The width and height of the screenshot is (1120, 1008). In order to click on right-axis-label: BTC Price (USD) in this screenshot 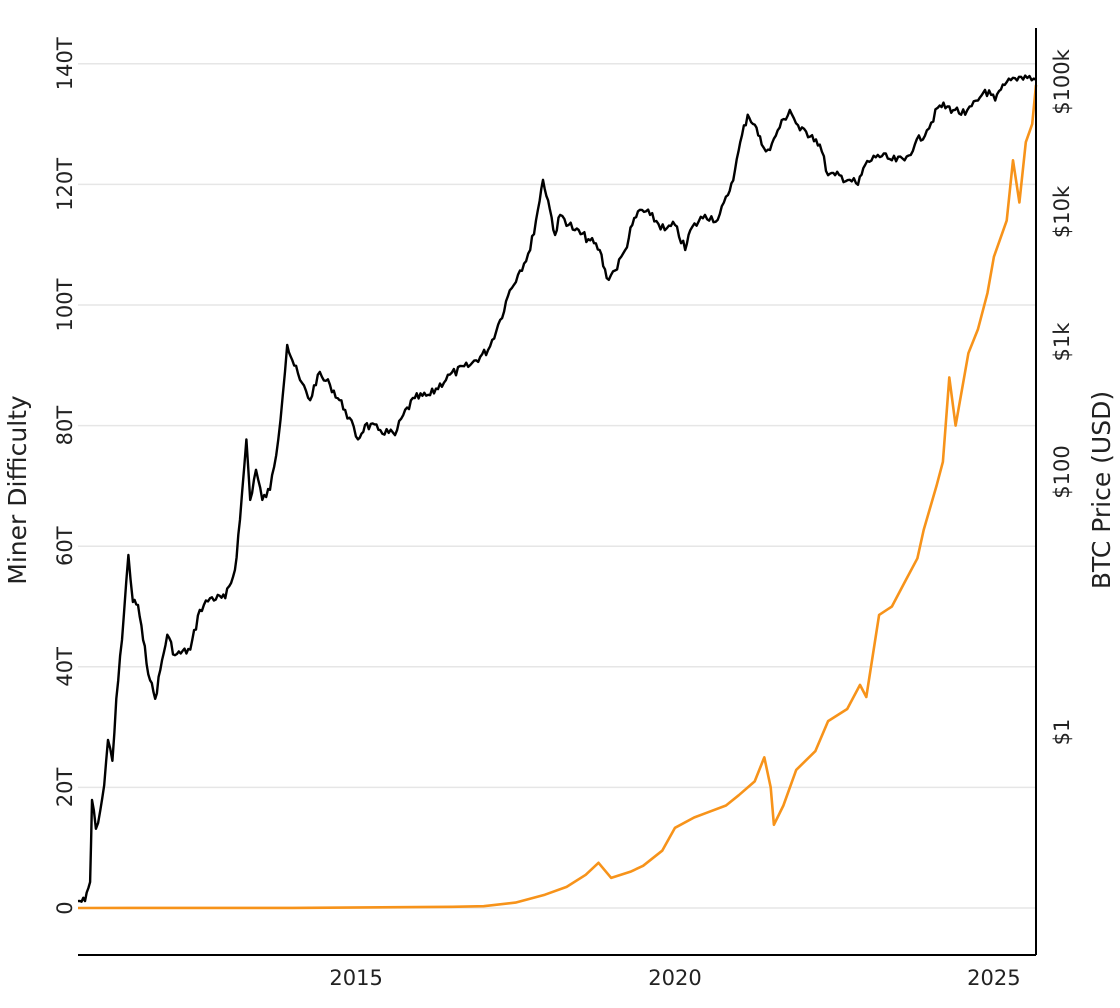, I will do `click(1101, 490)`.